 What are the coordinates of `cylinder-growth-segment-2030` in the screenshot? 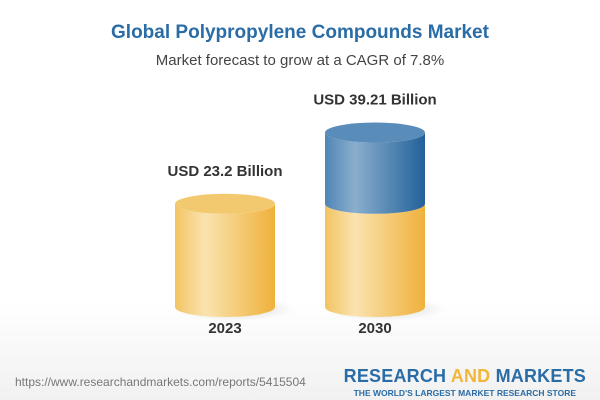 It's located at (375, 173).